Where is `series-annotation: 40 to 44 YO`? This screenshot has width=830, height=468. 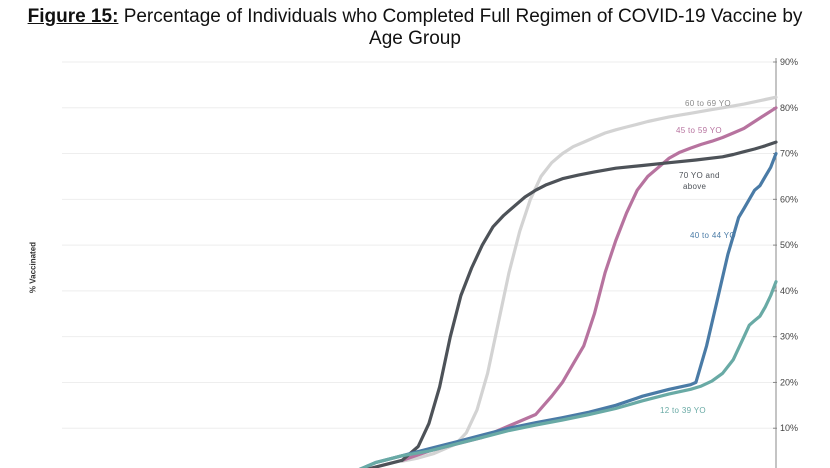 series-annotation: 40 to 44 YO is located at coordinates (713, 235).